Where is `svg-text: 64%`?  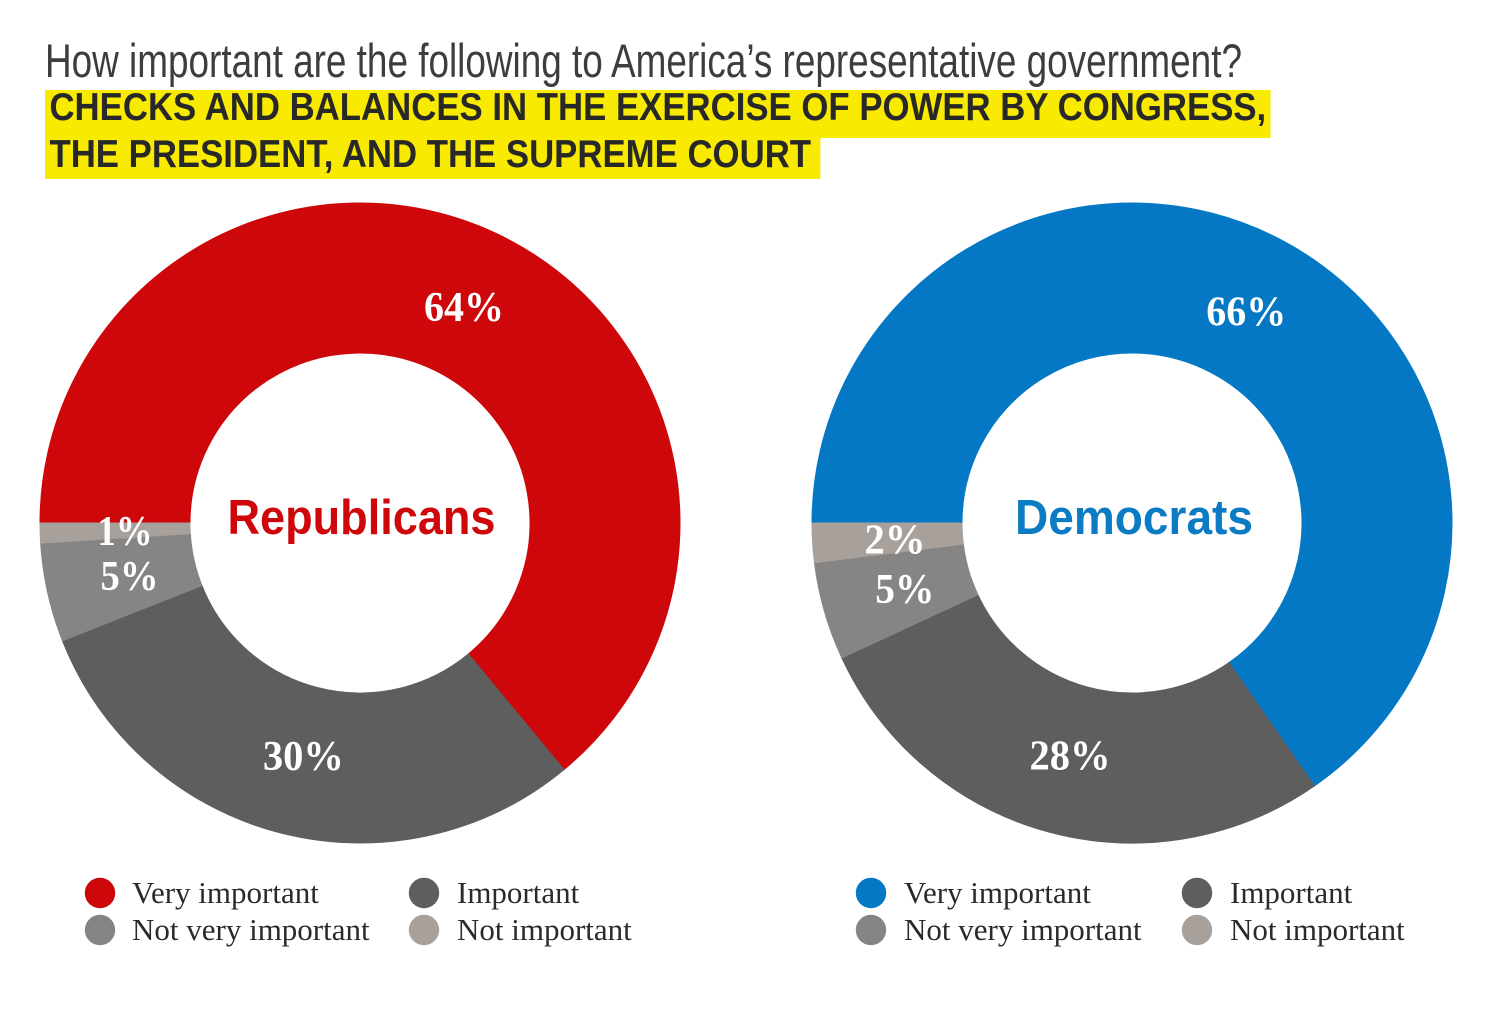
svg-text: 64% is located at coordinates (464, 308).